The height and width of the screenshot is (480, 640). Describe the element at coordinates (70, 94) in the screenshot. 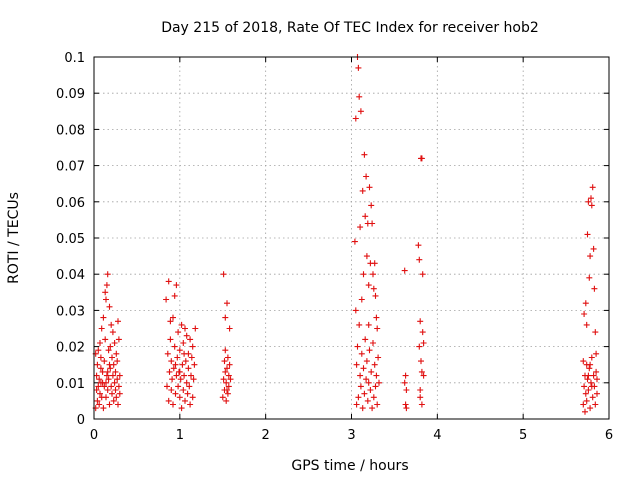

I see `y-tick-label: 0.09` at that location.